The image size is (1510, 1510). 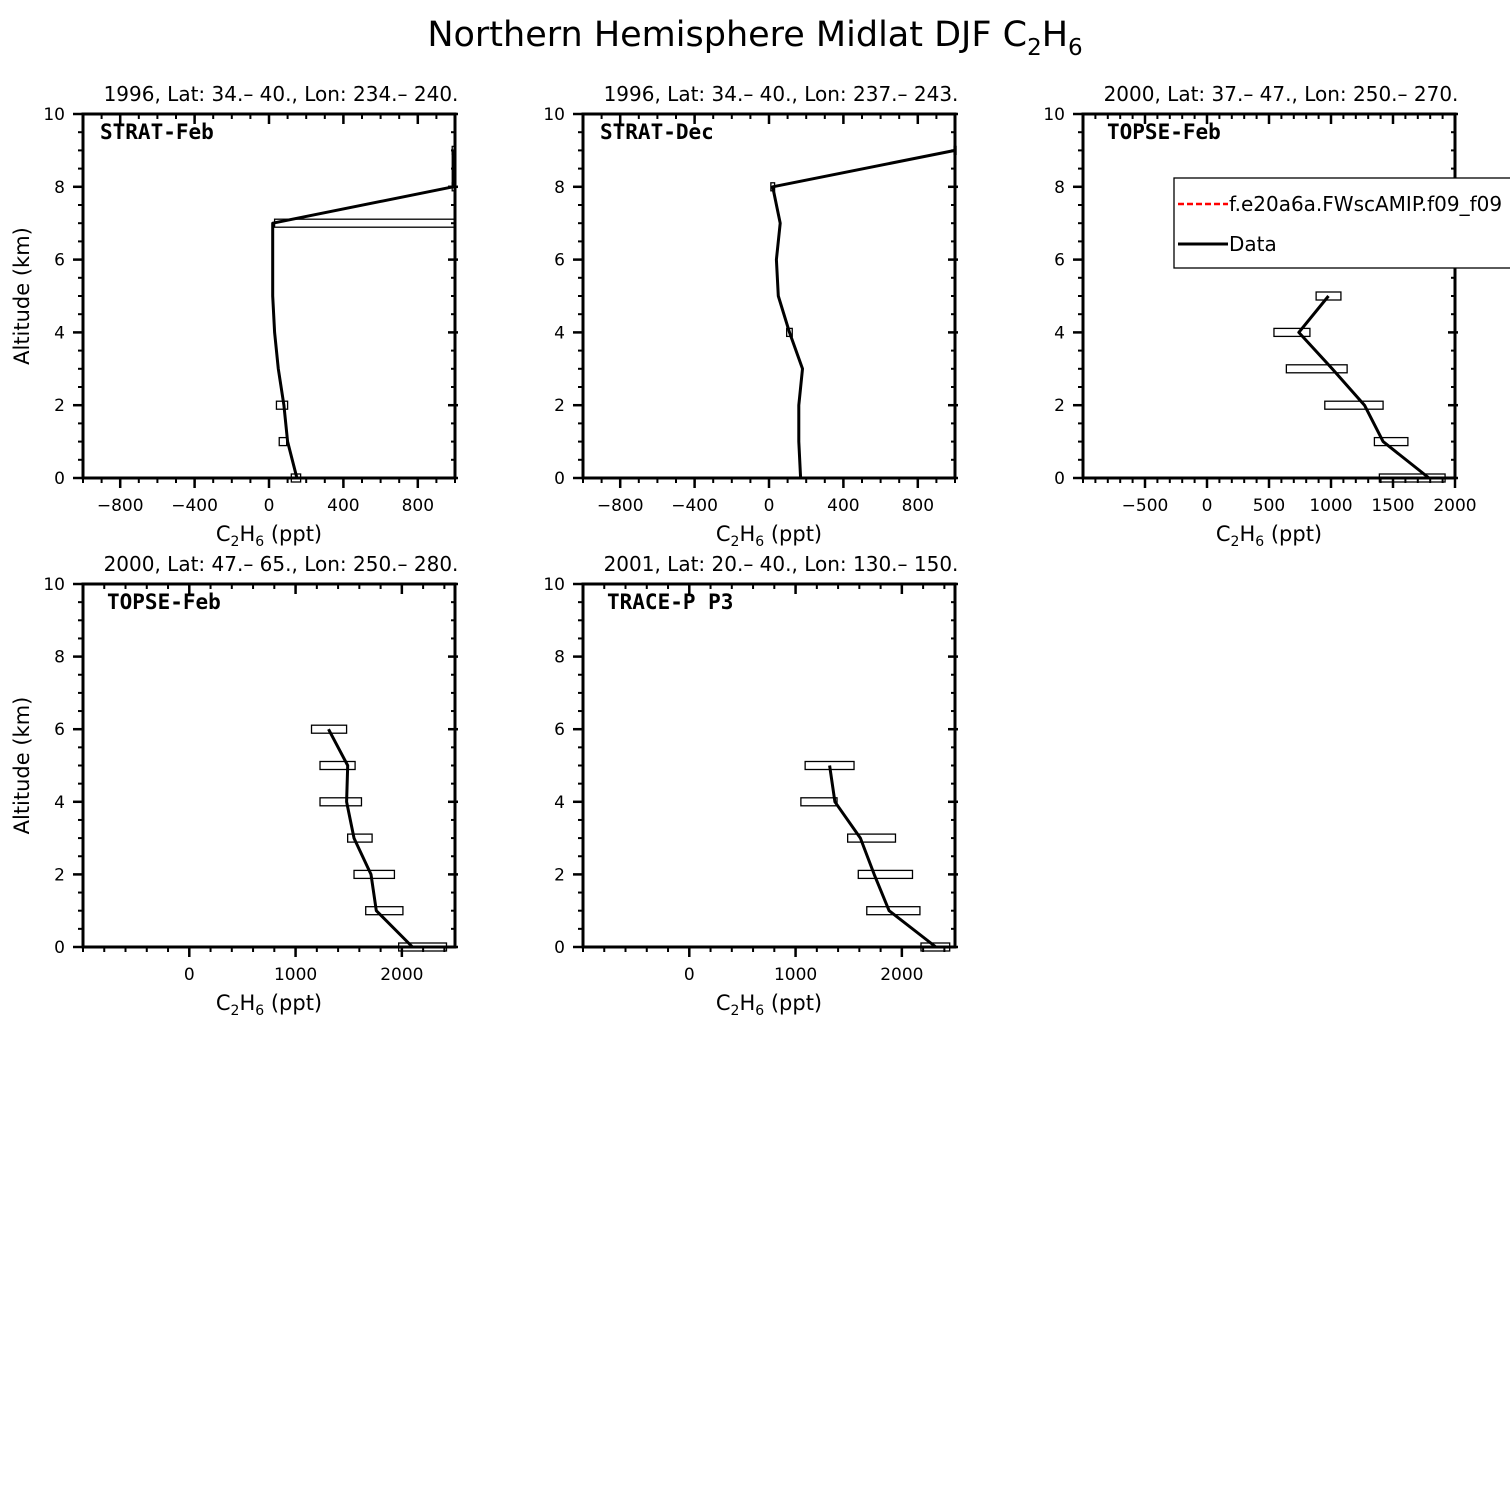 What do you see at coordinates (1365, 204) in the screenshot?
I see `legend-model-label: f.e20a6a.FWscAMIP.f09_f09` at bounding box center [1365, 204].